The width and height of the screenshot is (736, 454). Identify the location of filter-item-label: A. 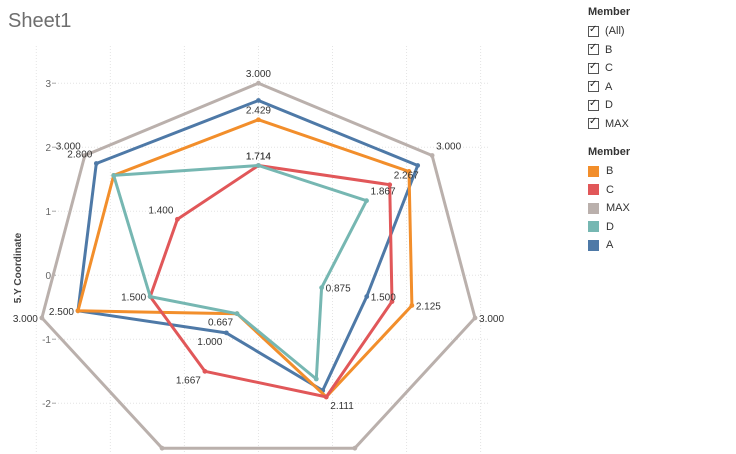
(609, 86).